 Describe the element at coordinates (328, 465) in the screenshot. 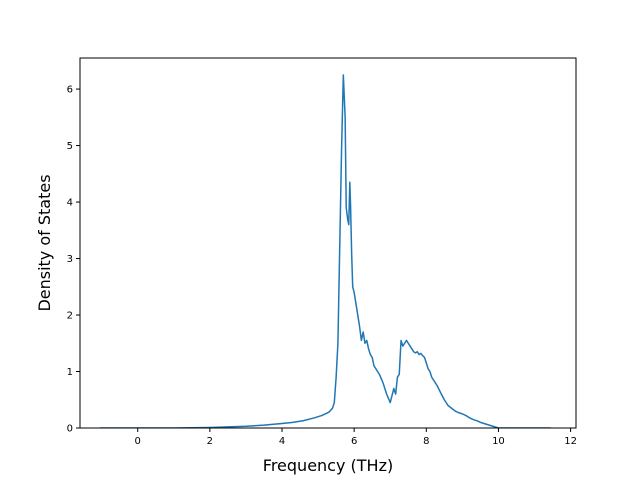

I see `x-axis-label: Frequency (THz)` at that location.